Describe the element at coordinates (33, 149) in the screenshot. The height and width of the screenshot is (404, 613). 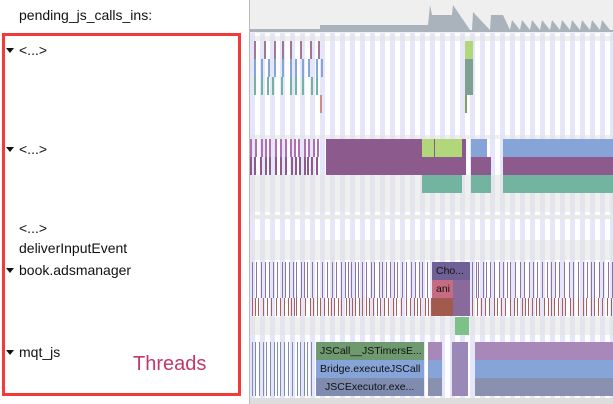
I see `thread-label: <...>` at that location.